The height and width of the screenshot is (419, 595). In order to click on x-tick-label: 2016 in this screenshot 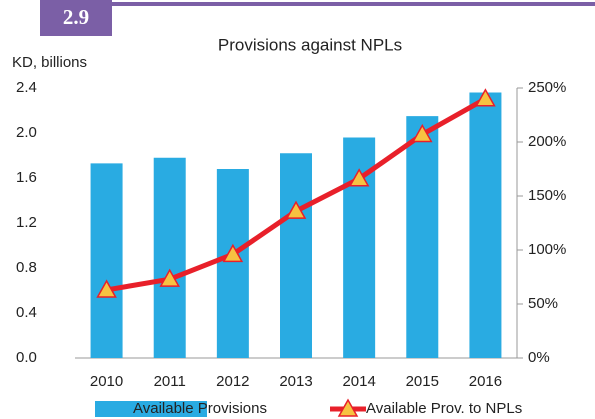, I will do `click(485, 381)`.